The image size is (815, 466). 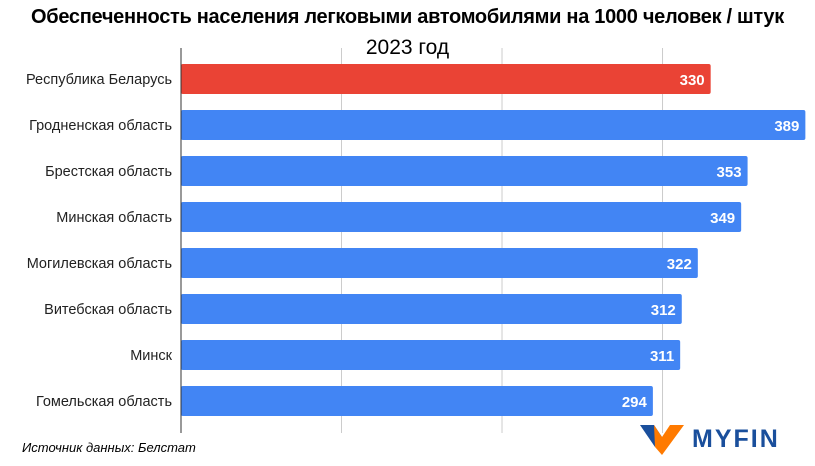 I want to click on category-label: Витебская область, so click(x=108, y=310).